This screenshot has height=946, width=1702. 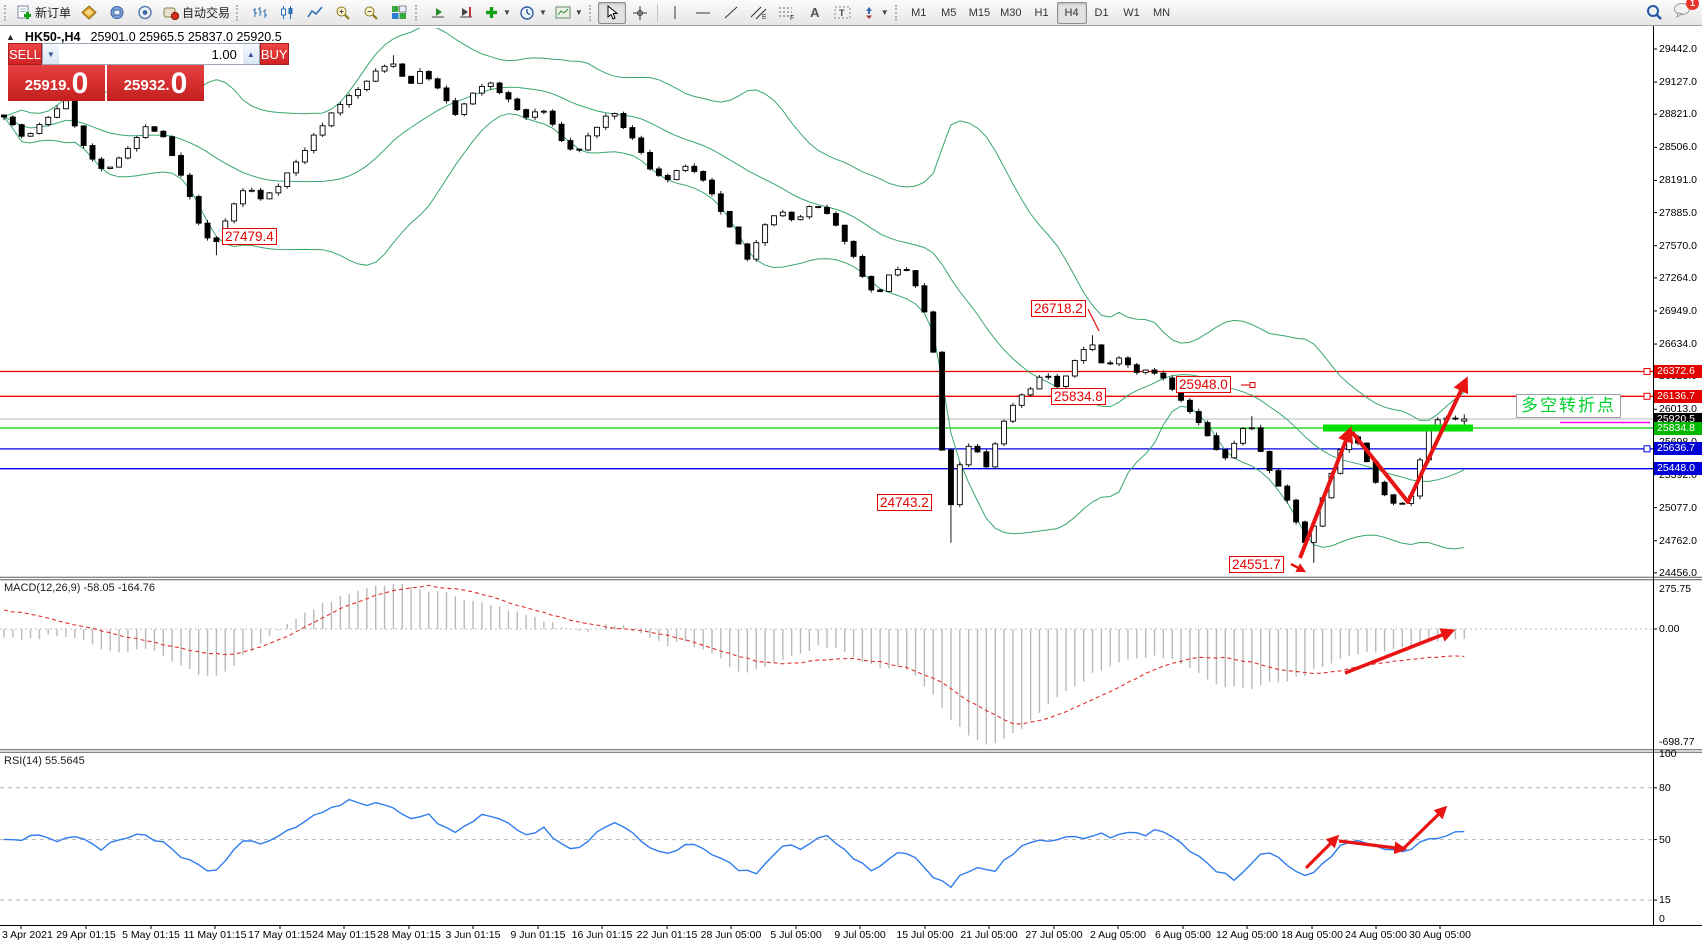 What do you see at coordinates (868, 13) in the screenshot?
I see `arrows-icon` at bounding box center [868, 13].